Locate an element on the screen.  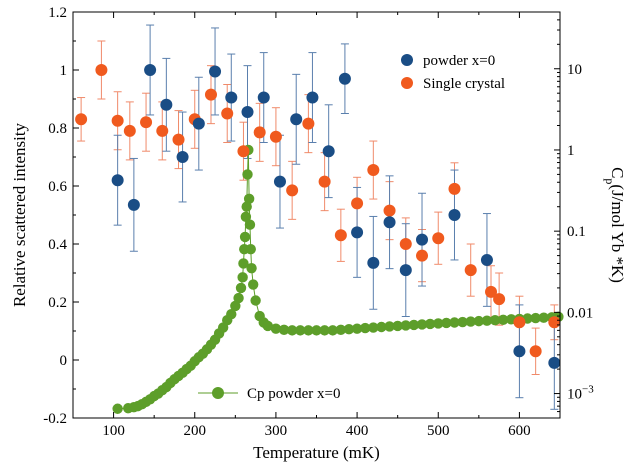
legend-label-powder: powder x=0 is located at coordinates (459, 61).